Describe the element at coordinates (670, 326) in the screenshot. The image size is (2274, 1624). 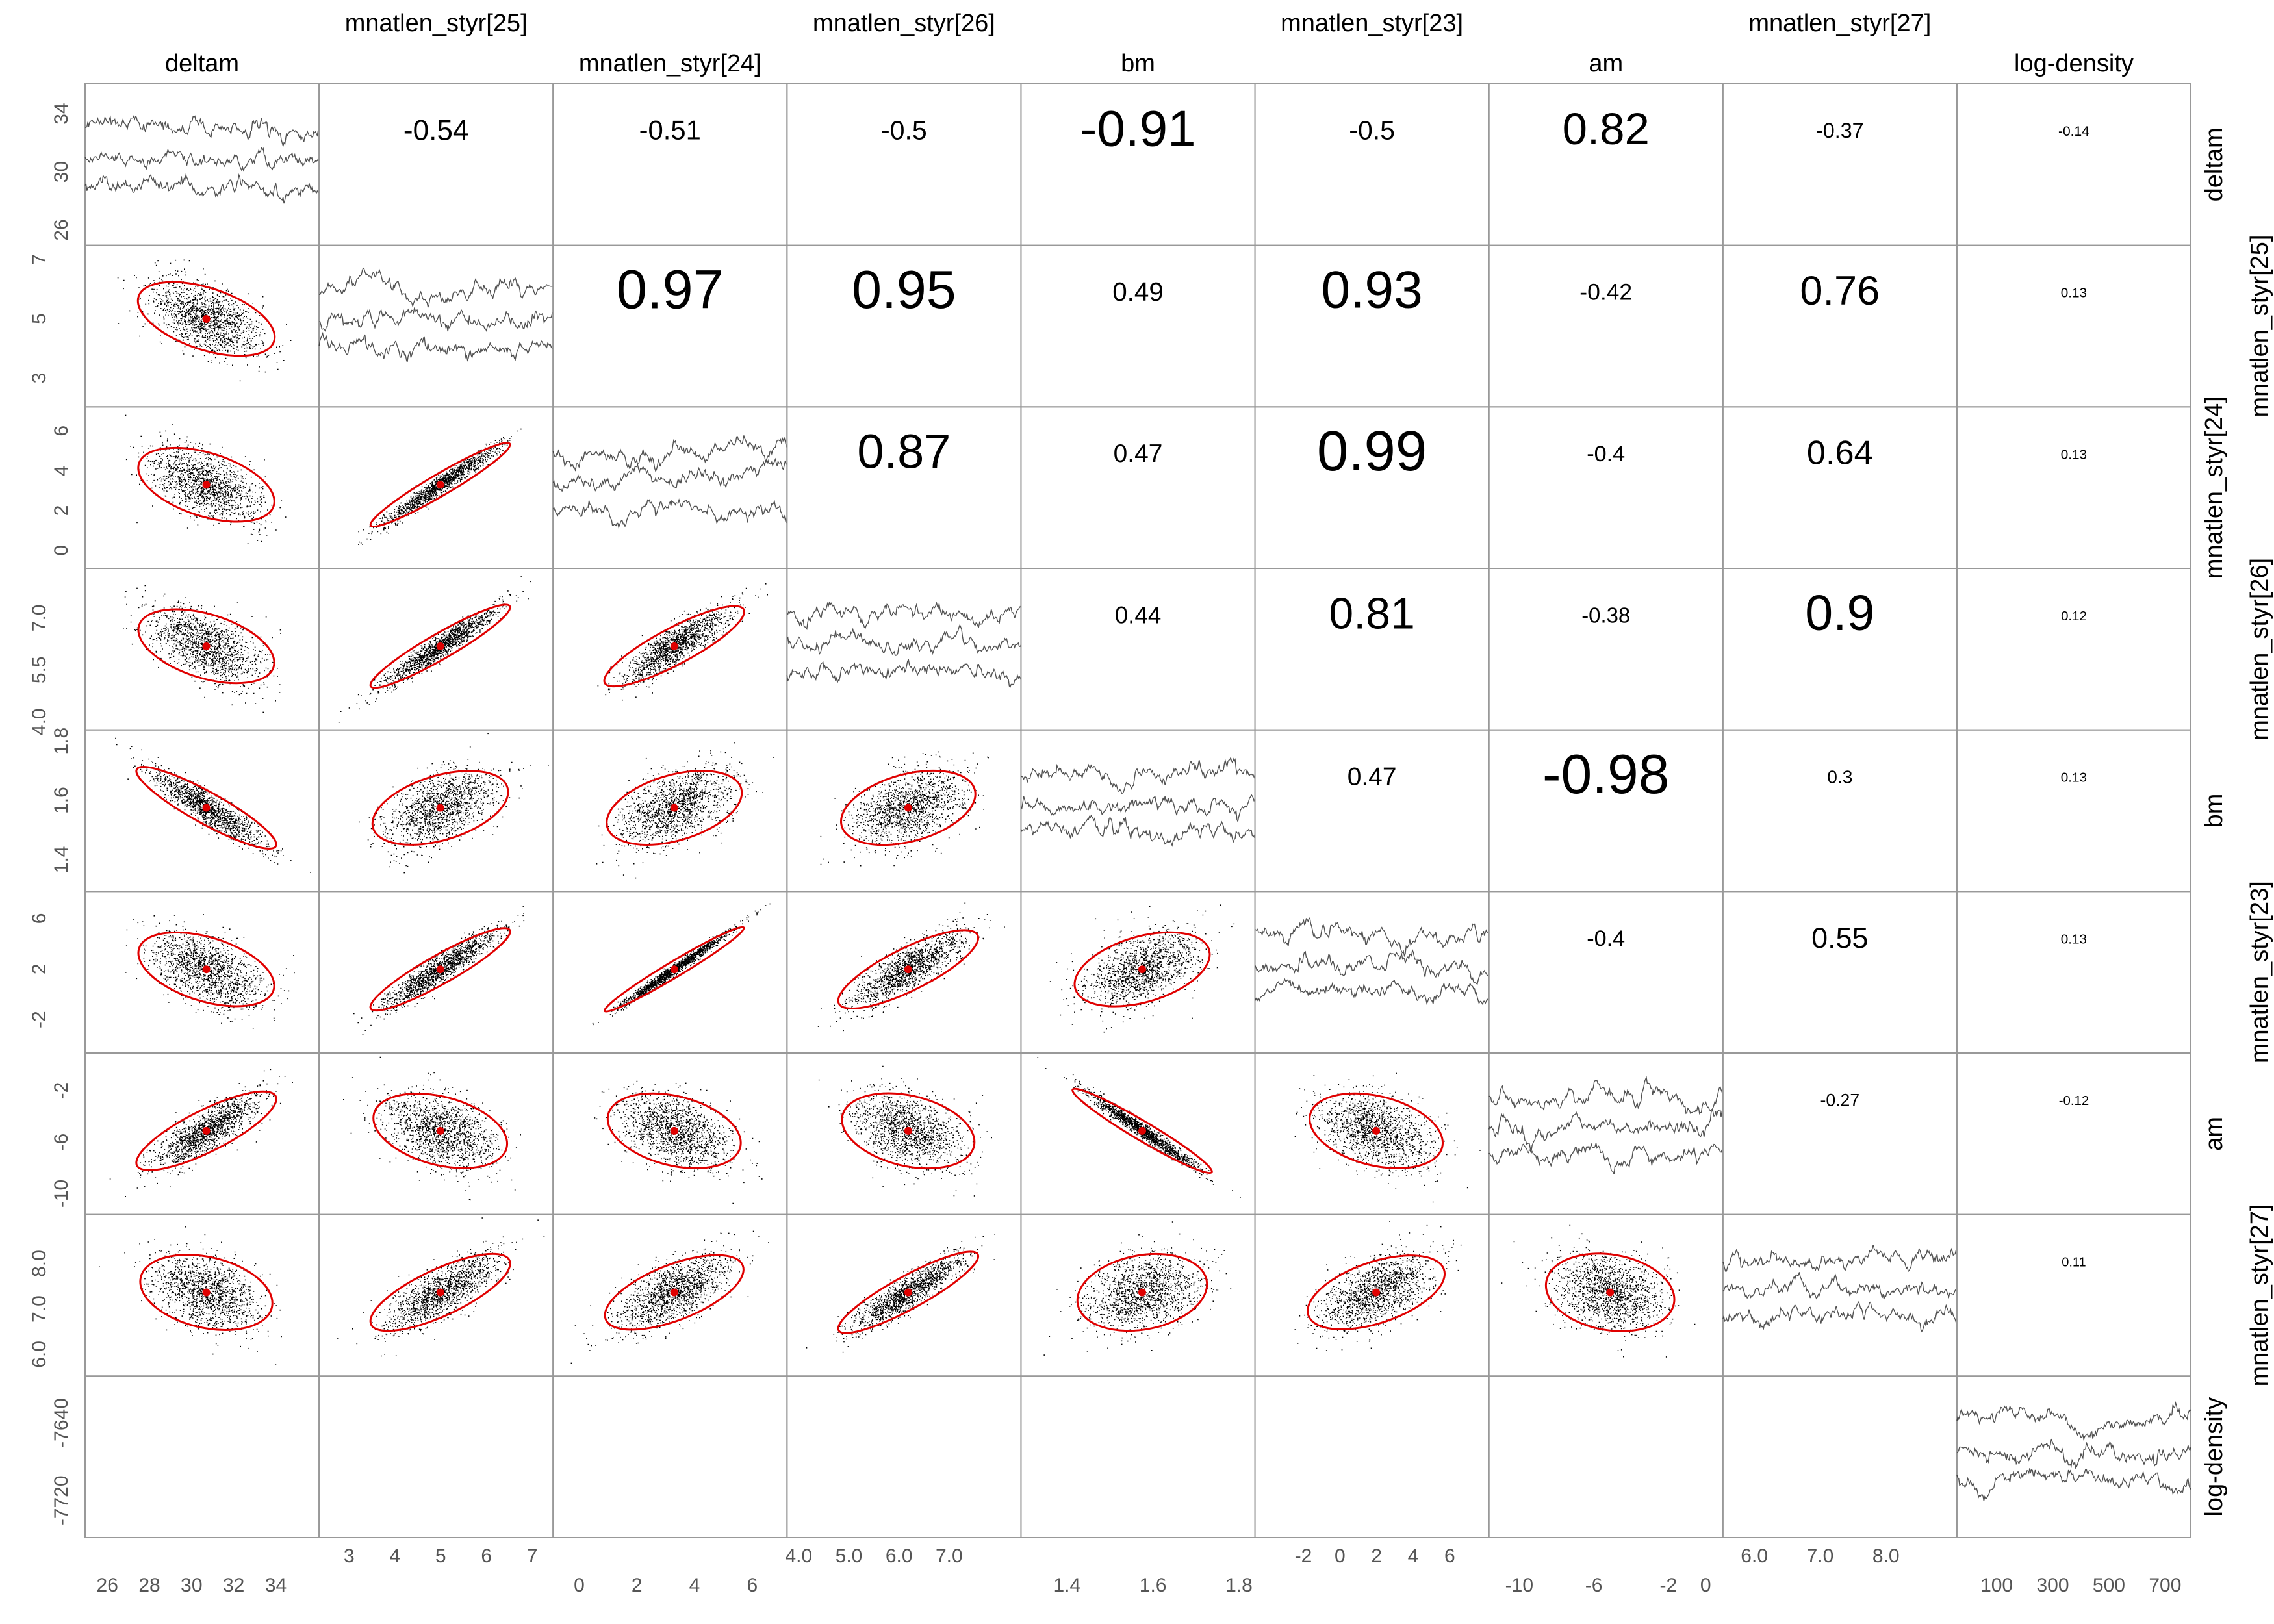
I see `panel-1-2: 0.97` at that location.